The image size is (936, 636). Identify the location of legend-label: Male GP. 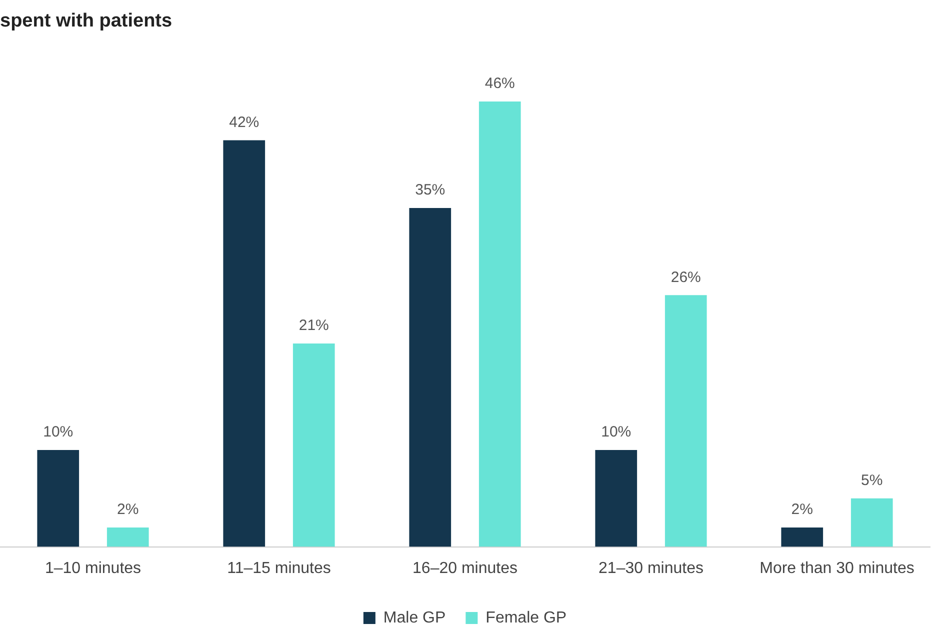
(414, 617).